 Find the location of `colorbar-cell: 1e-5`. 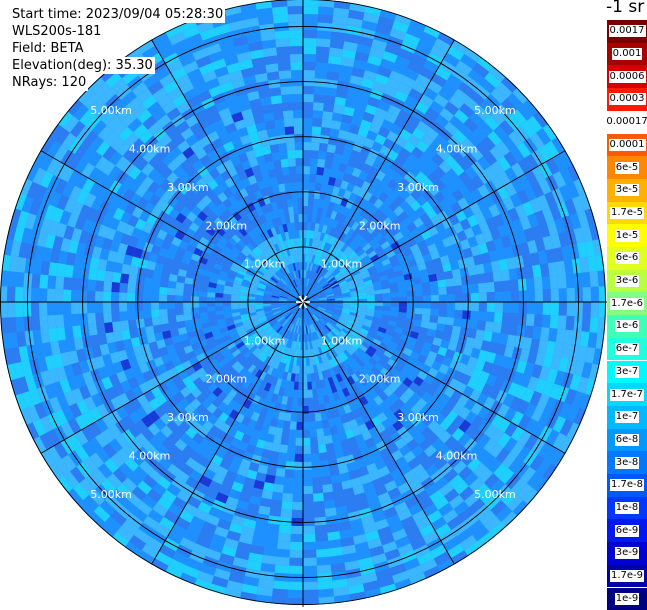

colorbar-cell: 1e-5 is located at coordinates (627, 235).